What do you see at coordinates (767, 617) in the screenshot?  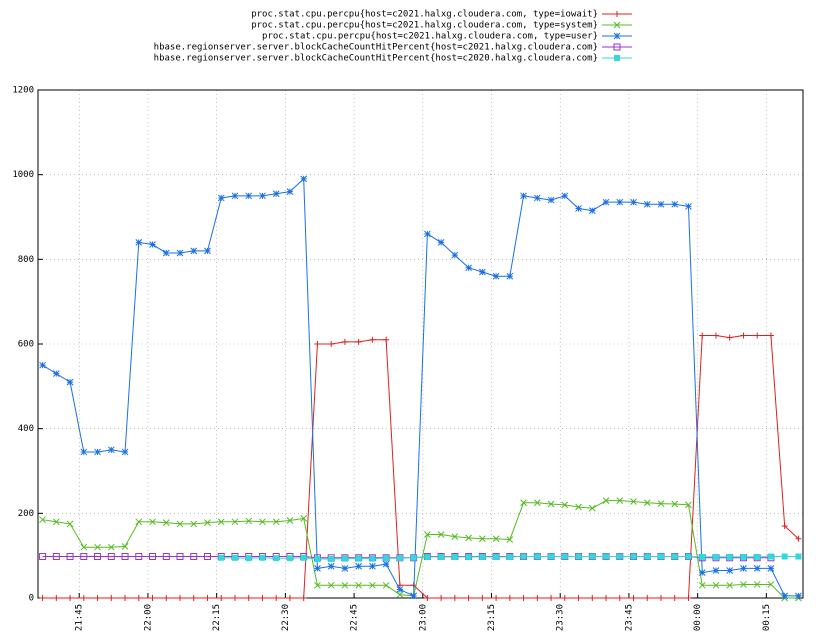 I see `x-tick-label: 00:15` at bounding box center [767, 617].